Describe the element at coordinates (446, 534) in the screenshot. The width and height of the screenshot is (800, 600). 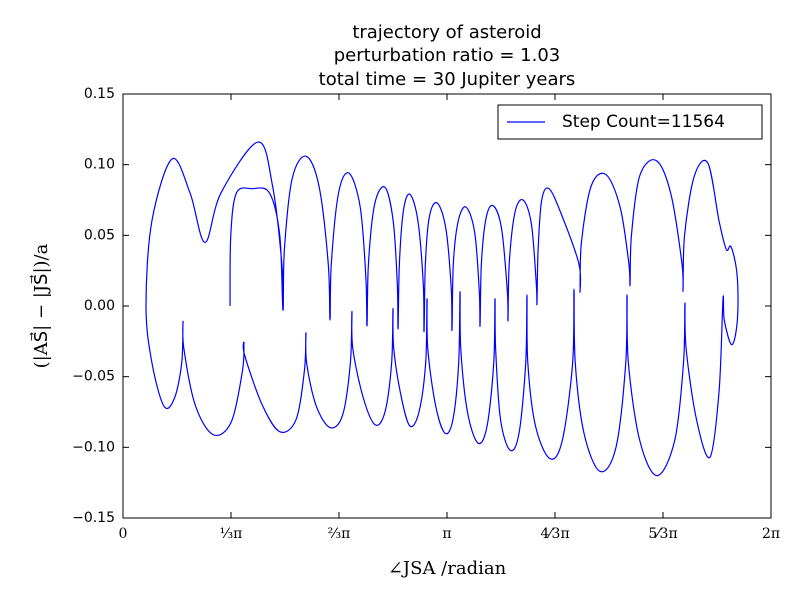
I see `x-tick-label: π` at that location.